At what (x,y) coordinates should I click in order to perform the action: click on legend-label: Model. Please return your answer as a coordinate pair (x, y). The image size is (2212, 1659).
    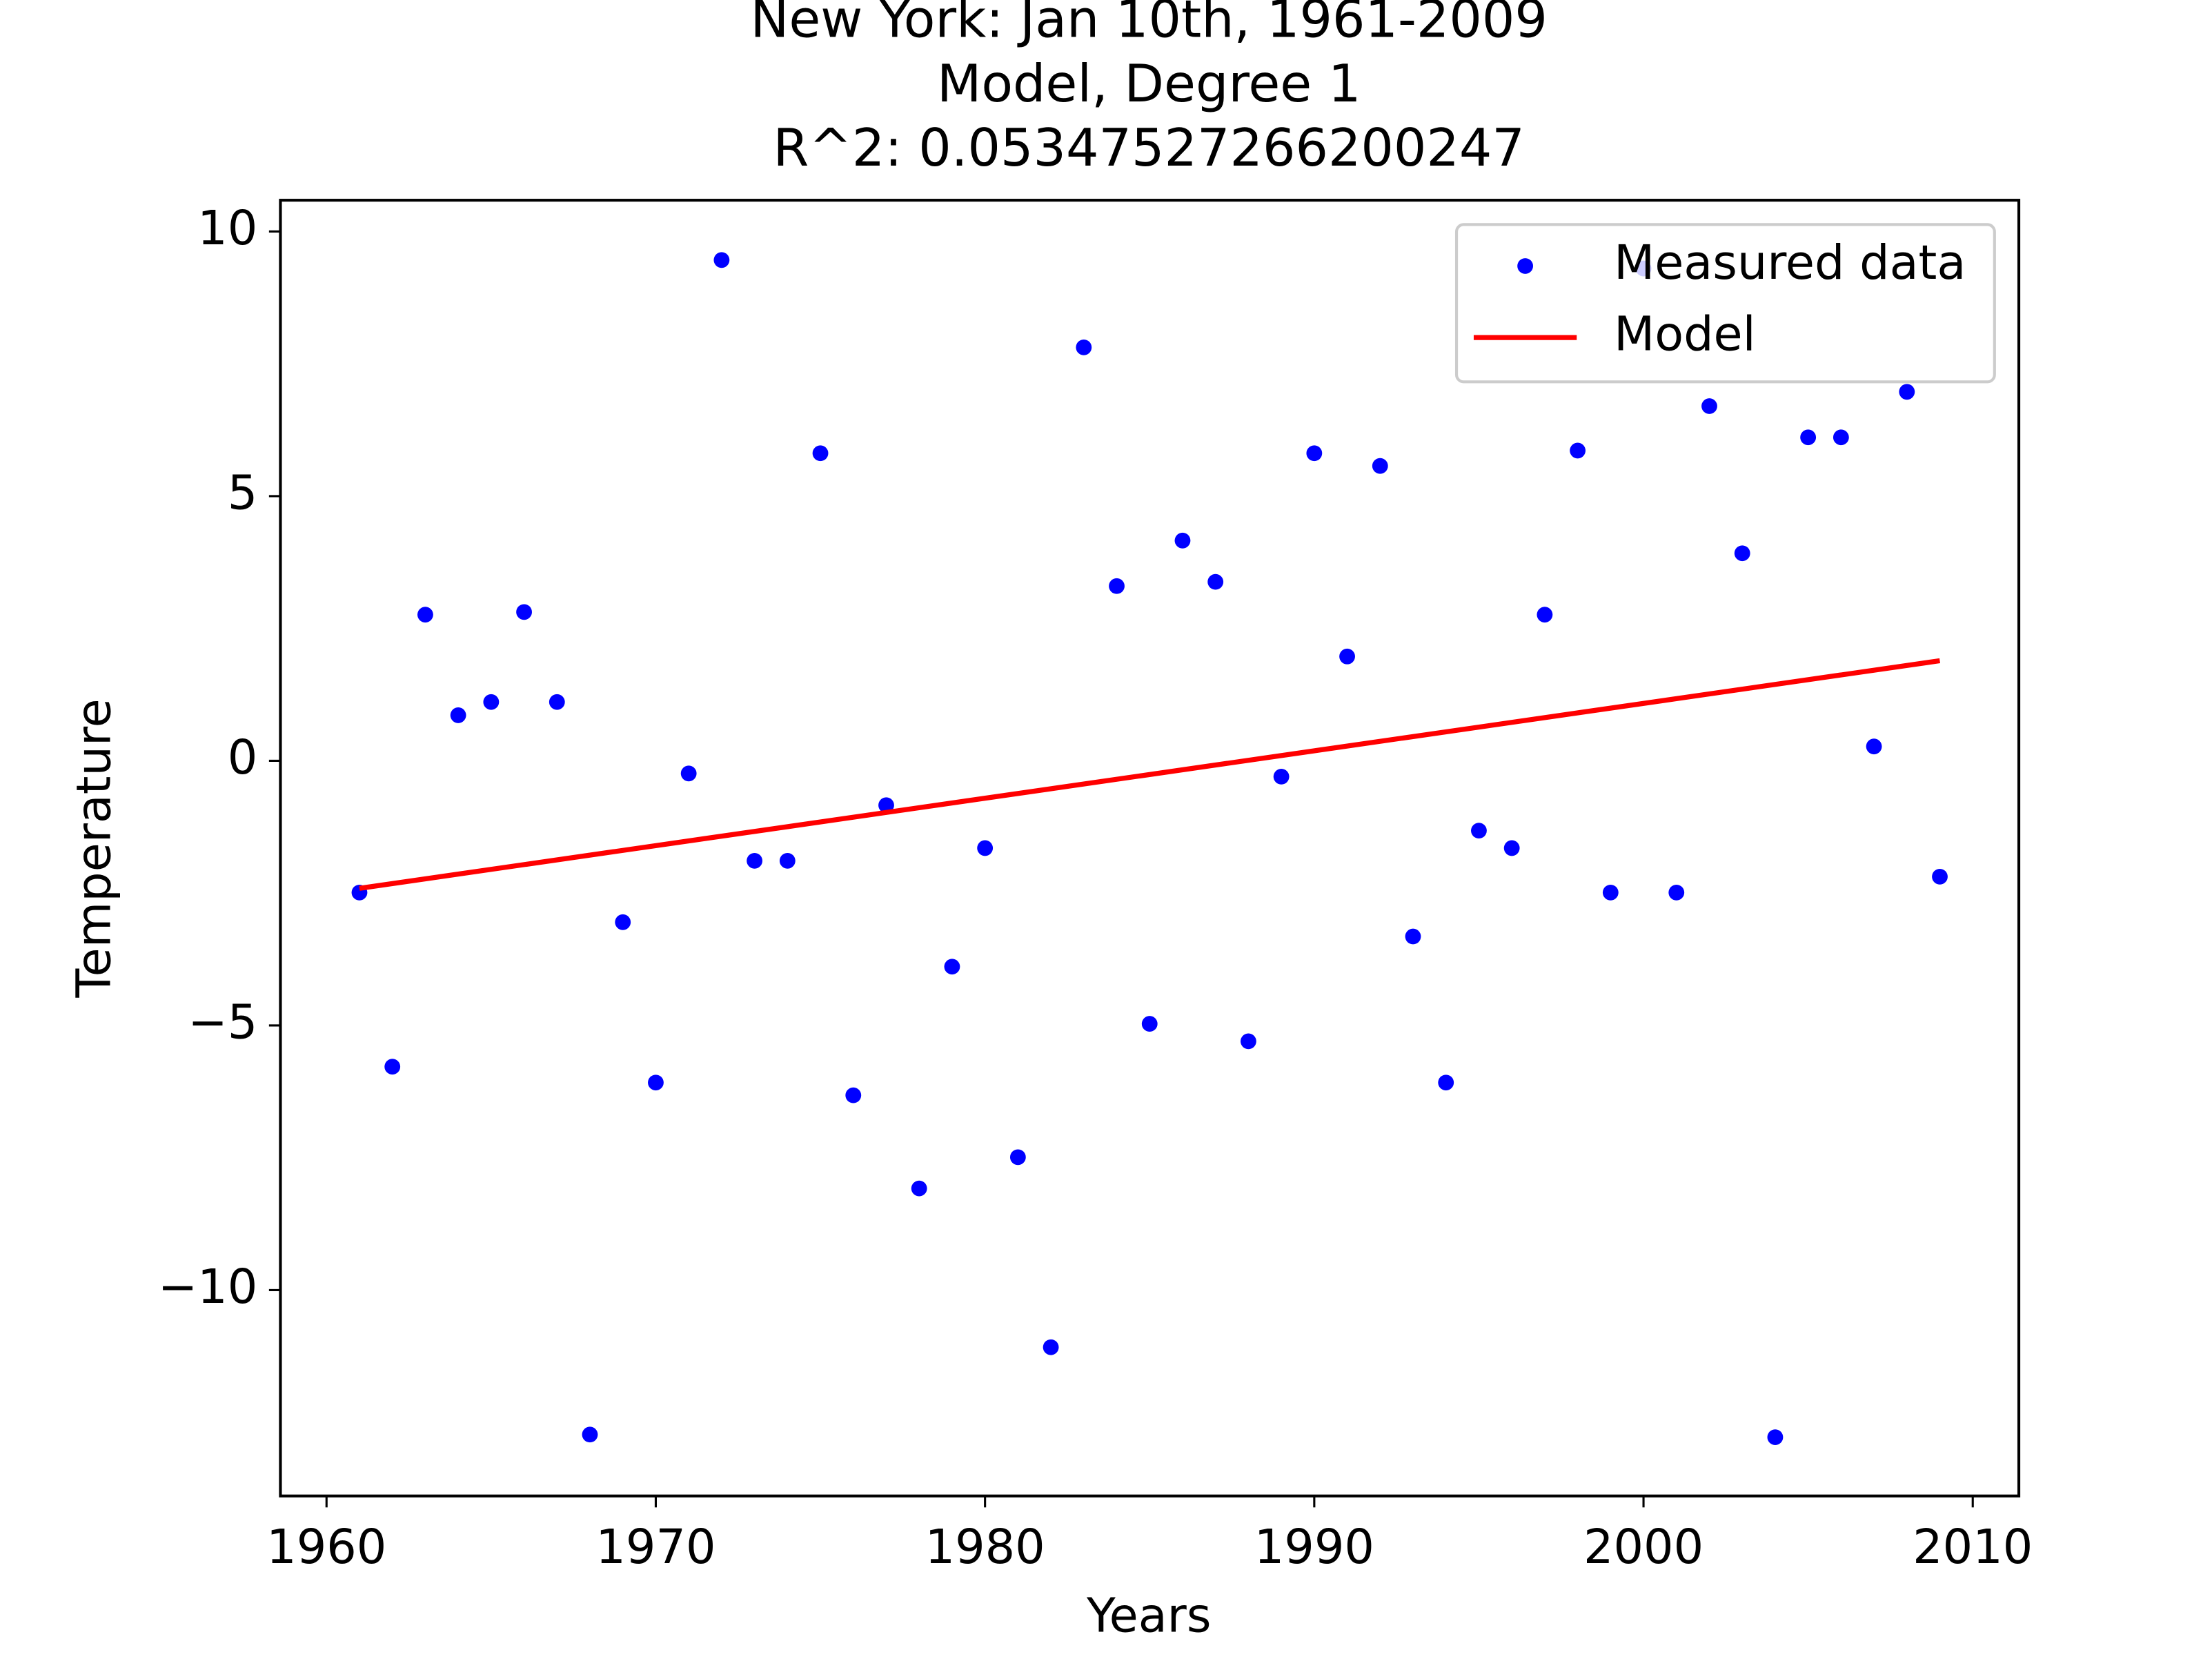
    Looking at the image, I should click on (1685, 335).